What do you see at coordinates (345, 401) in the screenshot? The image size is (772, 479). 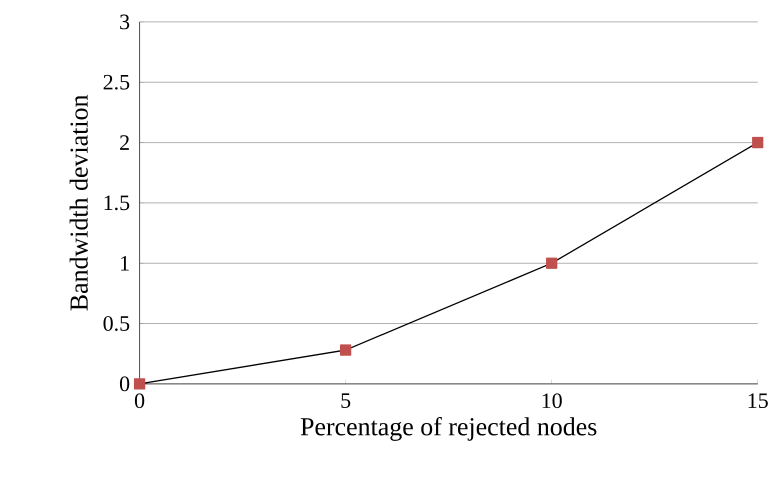 I see `x-tick-label: 5` at bounding box center [345, 401].